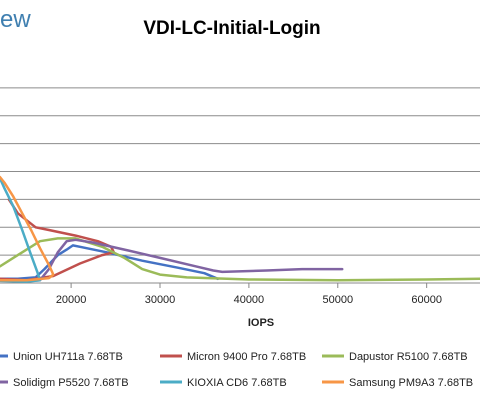 This screenshot has height=401, width=480. What do you see at coordinates (231, 28) in the screenshot?
I see `chart-title: VDI-LC-Initial-Login` at bounding box center [231, 28].